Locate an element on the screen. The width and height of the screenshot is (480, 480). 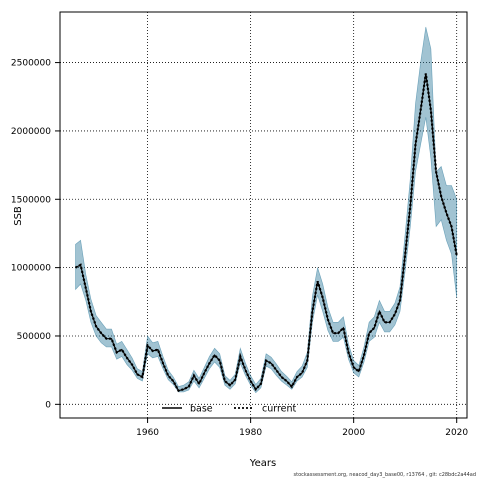
y-tick-label: 2500000 is located at coordinates (31, 64).